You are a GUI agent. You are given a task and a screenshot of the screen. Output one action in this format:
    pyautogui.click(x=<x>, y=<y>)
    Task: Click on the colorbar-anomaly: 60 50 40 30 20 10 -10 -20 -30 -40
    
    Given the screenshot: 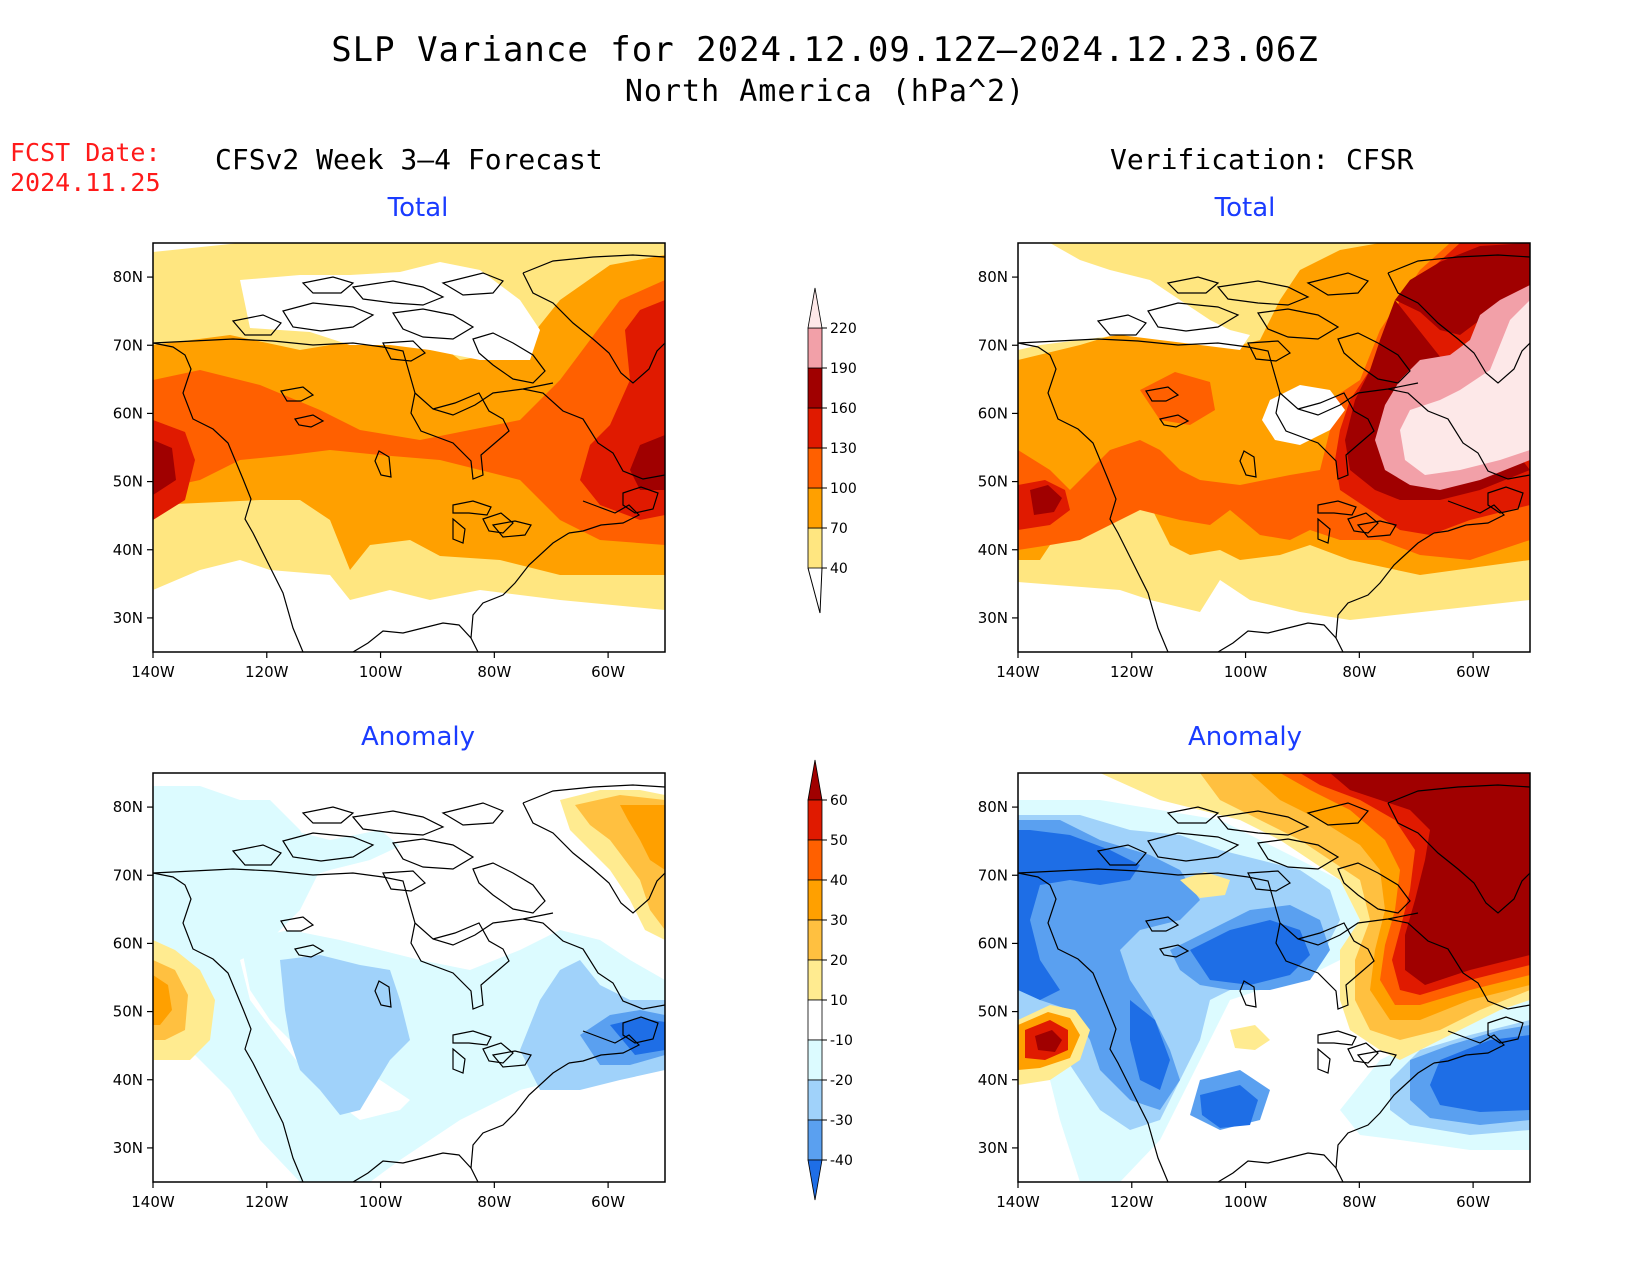 What is the action you would take?
    pyautogui.click(x=830, y=980)
    